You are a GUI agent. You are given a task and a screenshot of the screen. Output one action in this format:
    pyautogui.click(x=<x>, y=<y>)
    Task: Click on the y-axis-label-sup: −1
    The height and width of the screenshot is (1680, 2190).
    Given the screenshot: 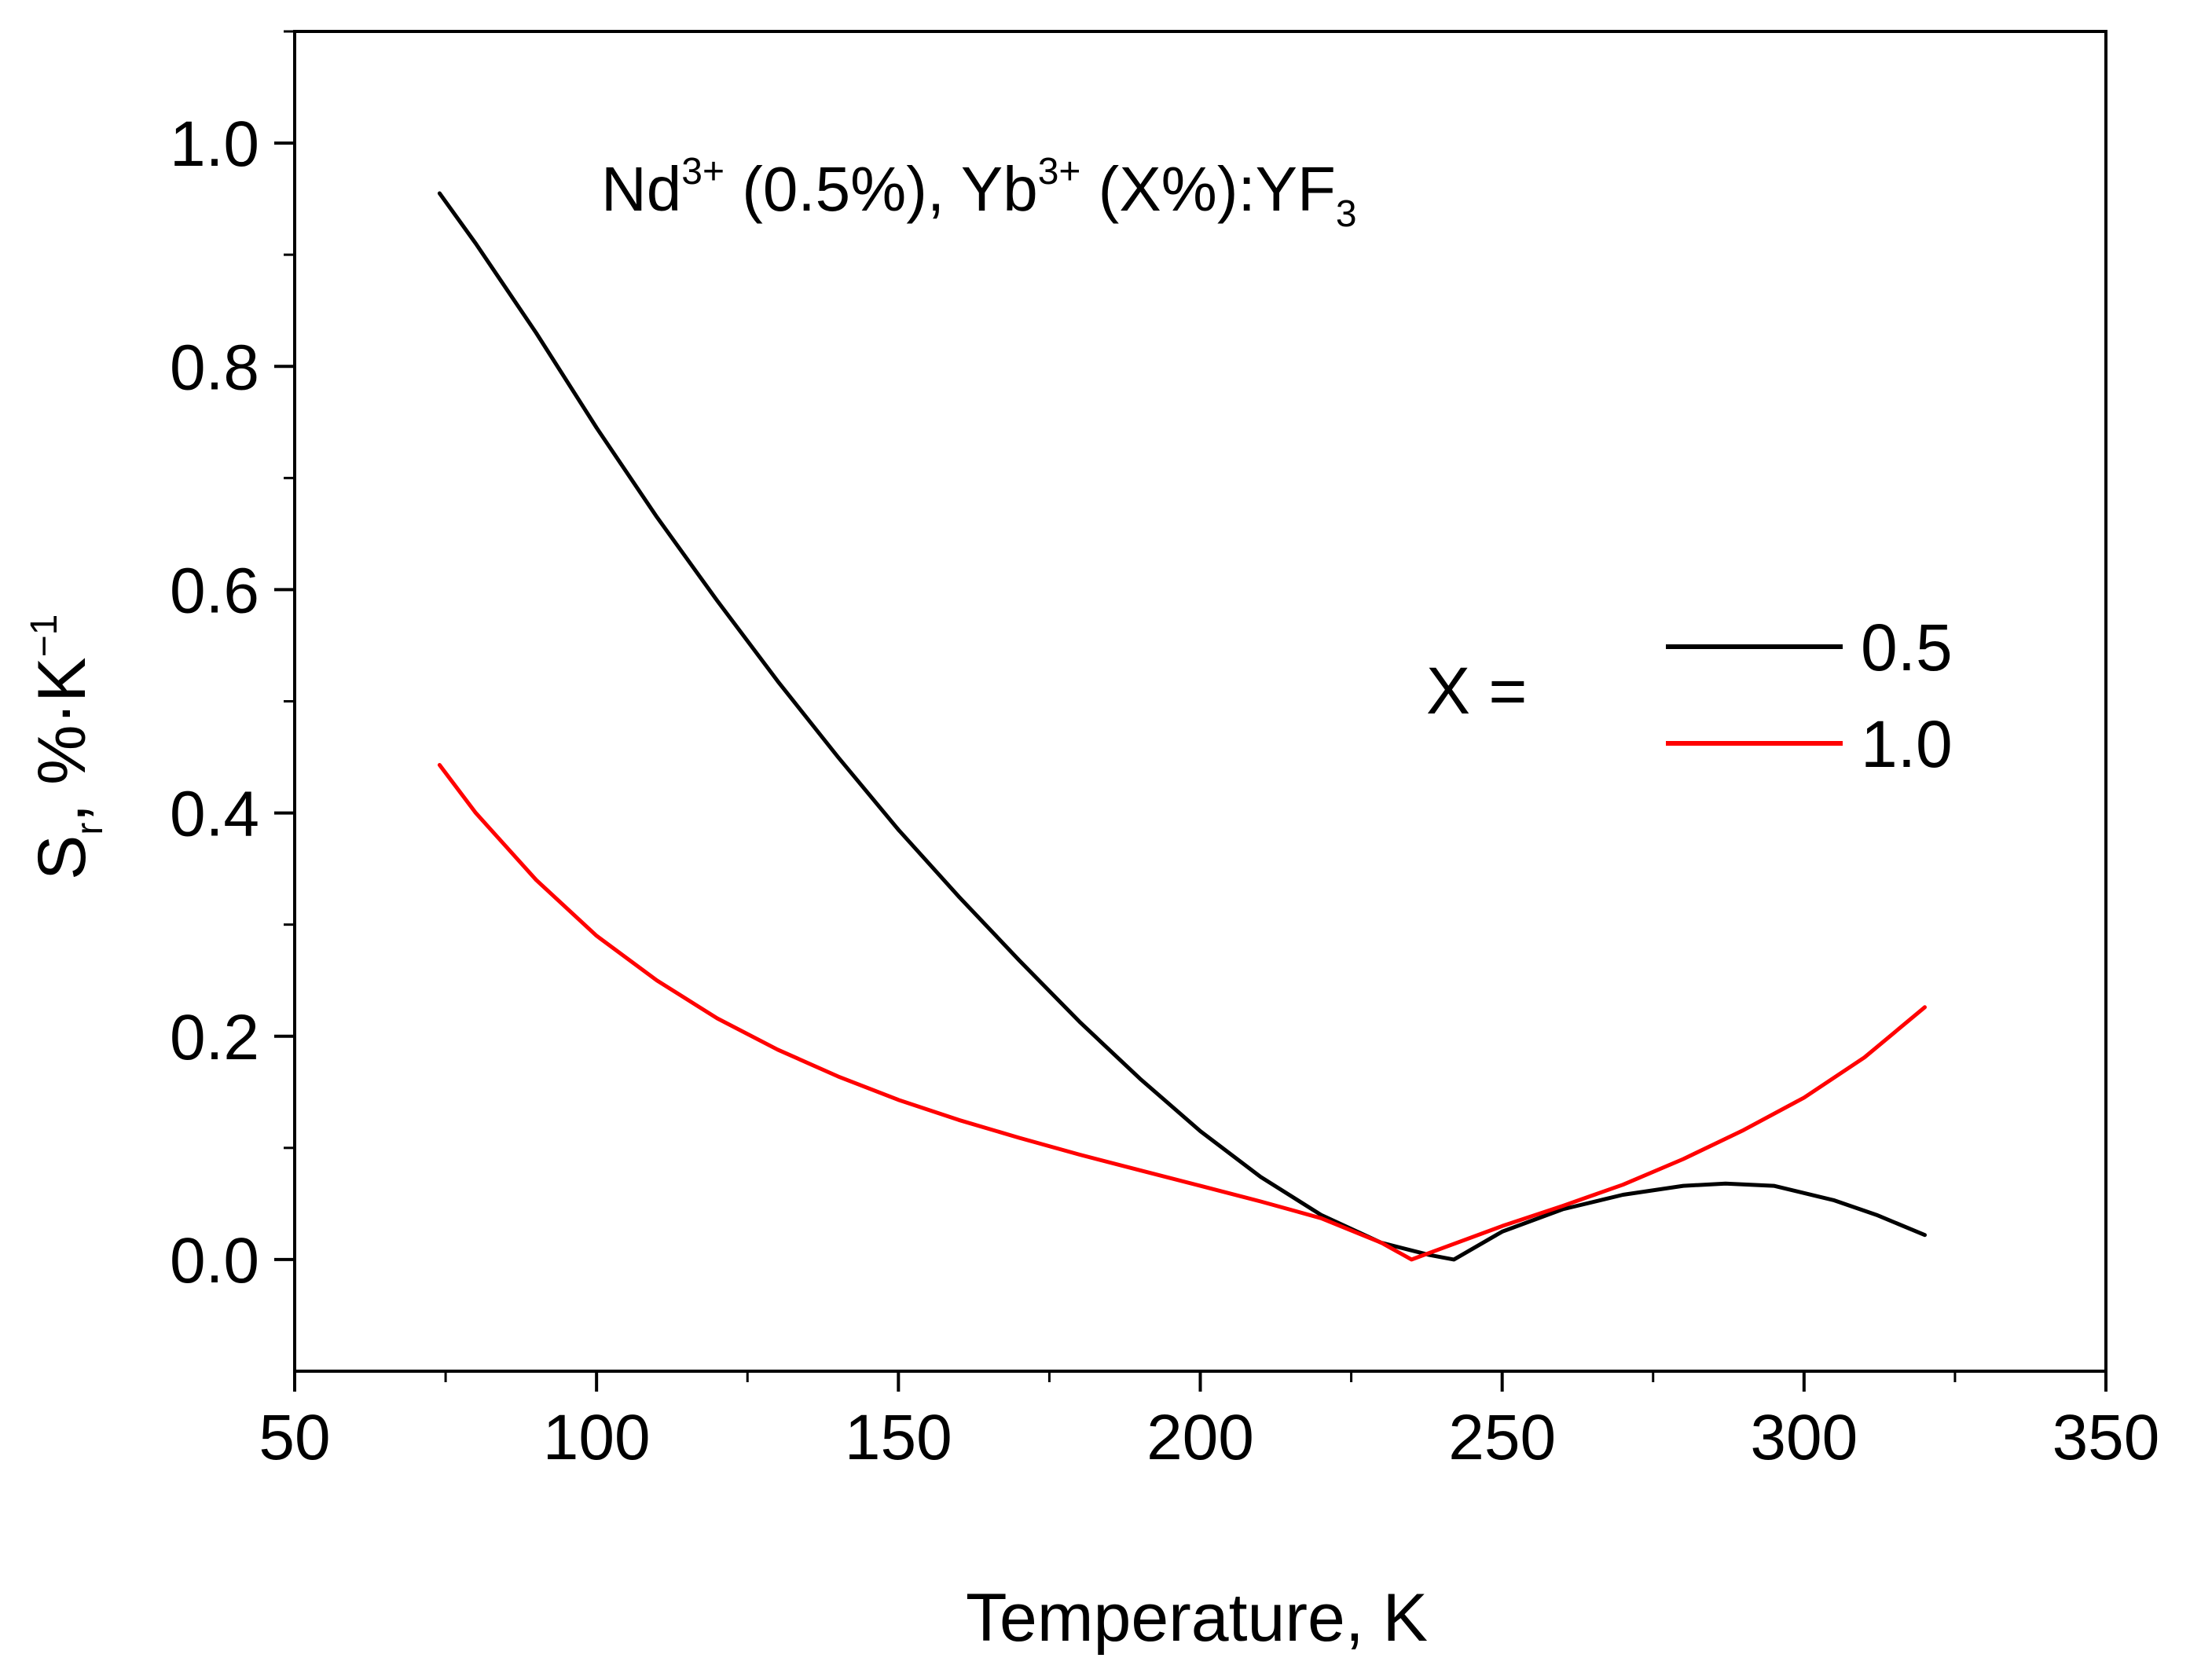 What is the action you would take?
    pyautogui.click(x=44, y=636)
    